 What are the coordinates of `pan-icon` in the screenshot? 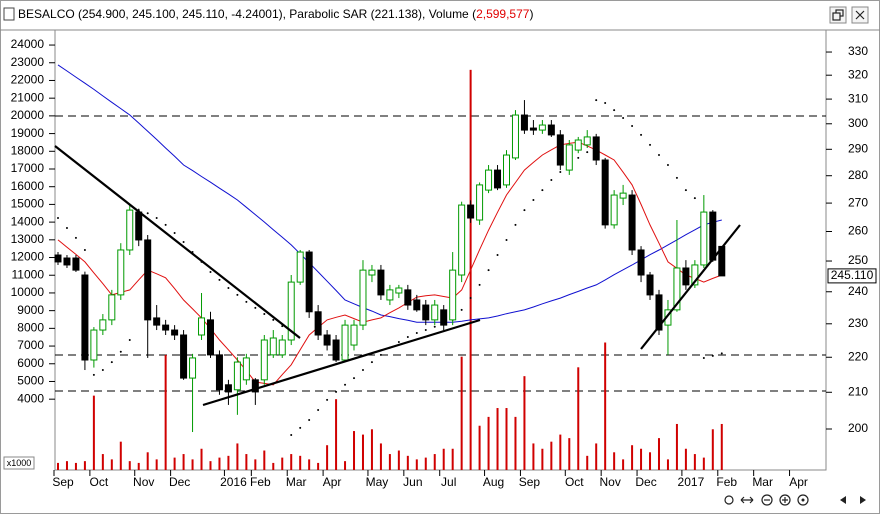 It's located at (747, 500).